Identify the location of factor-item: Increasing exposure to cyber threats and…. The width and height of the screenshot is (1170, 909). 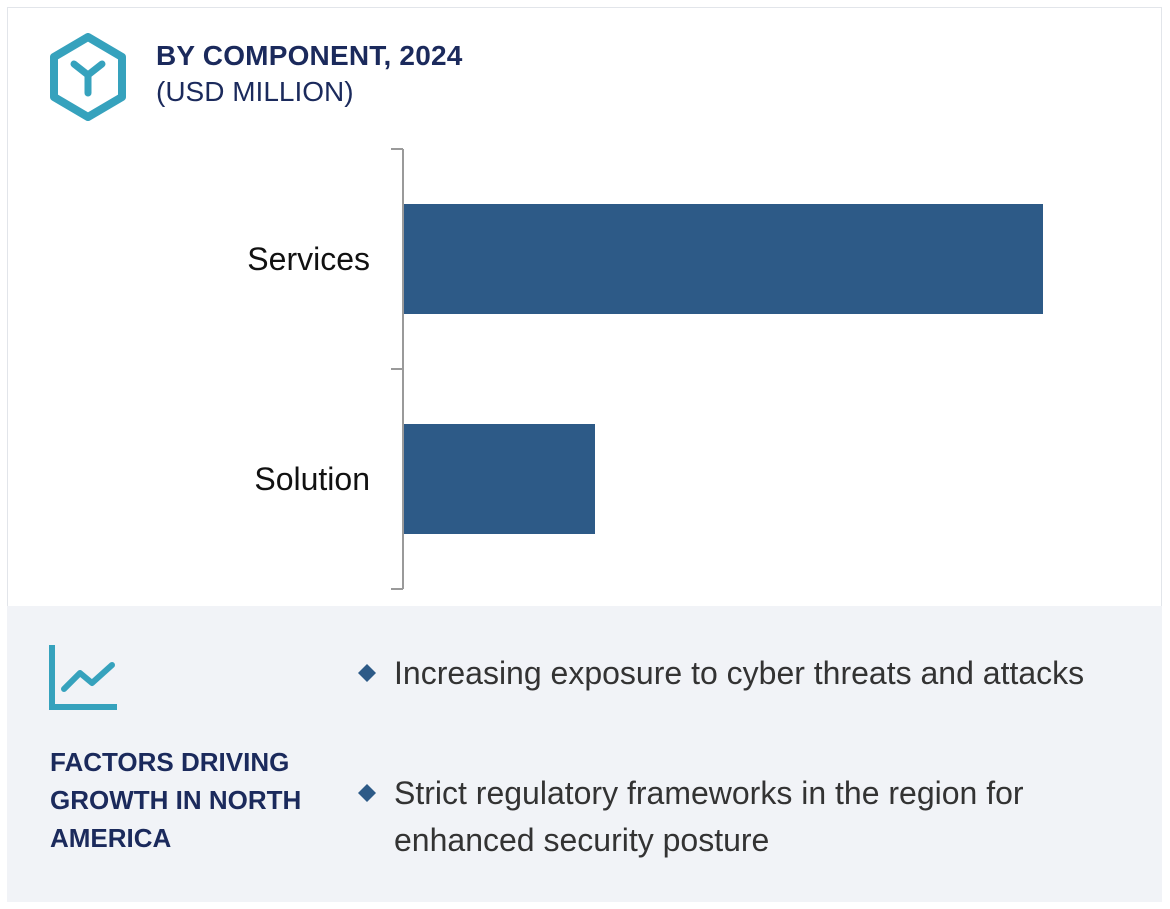
(738, 673).